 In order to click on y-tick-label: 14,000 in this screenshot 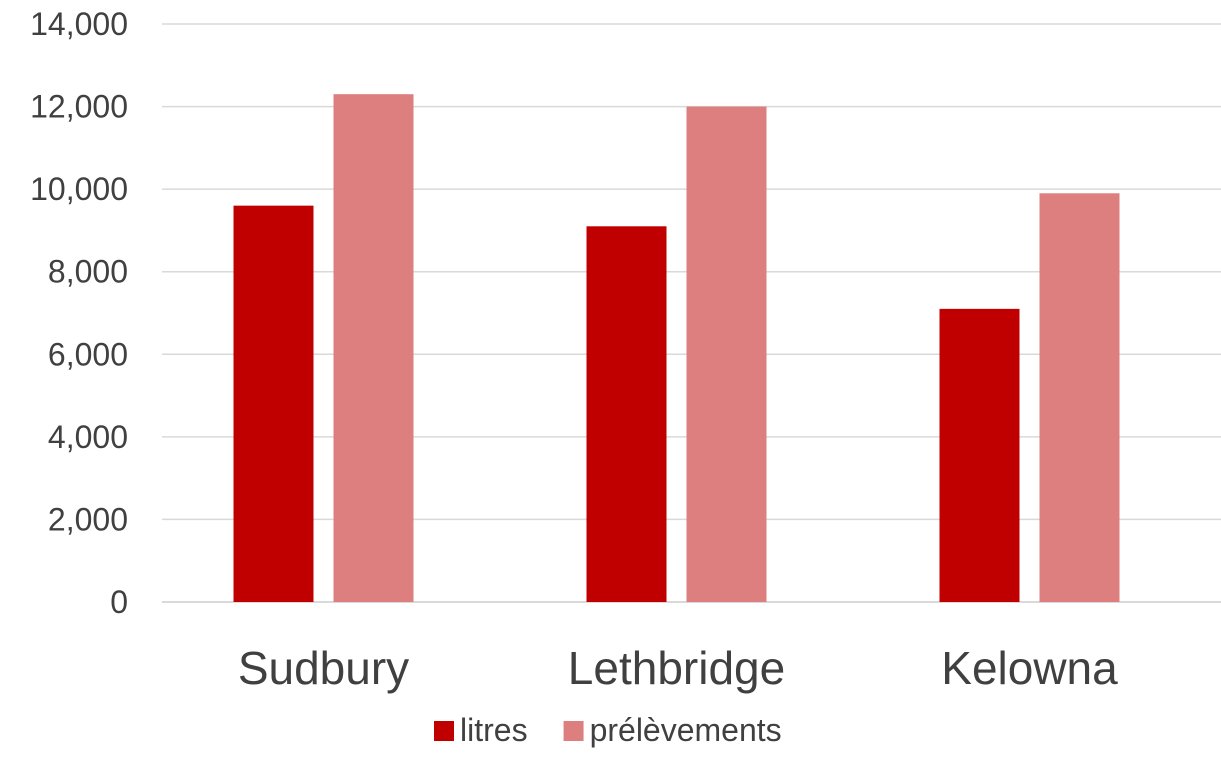, I will do `click(79, 24)`.